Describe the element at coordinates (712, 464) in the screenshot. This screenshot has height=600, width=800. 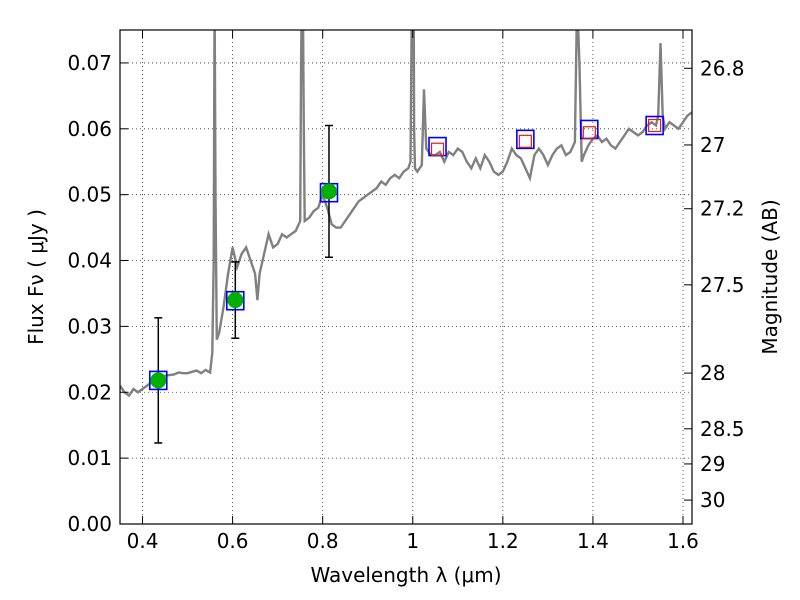
I see `y2-tick-label: 29` at that location.